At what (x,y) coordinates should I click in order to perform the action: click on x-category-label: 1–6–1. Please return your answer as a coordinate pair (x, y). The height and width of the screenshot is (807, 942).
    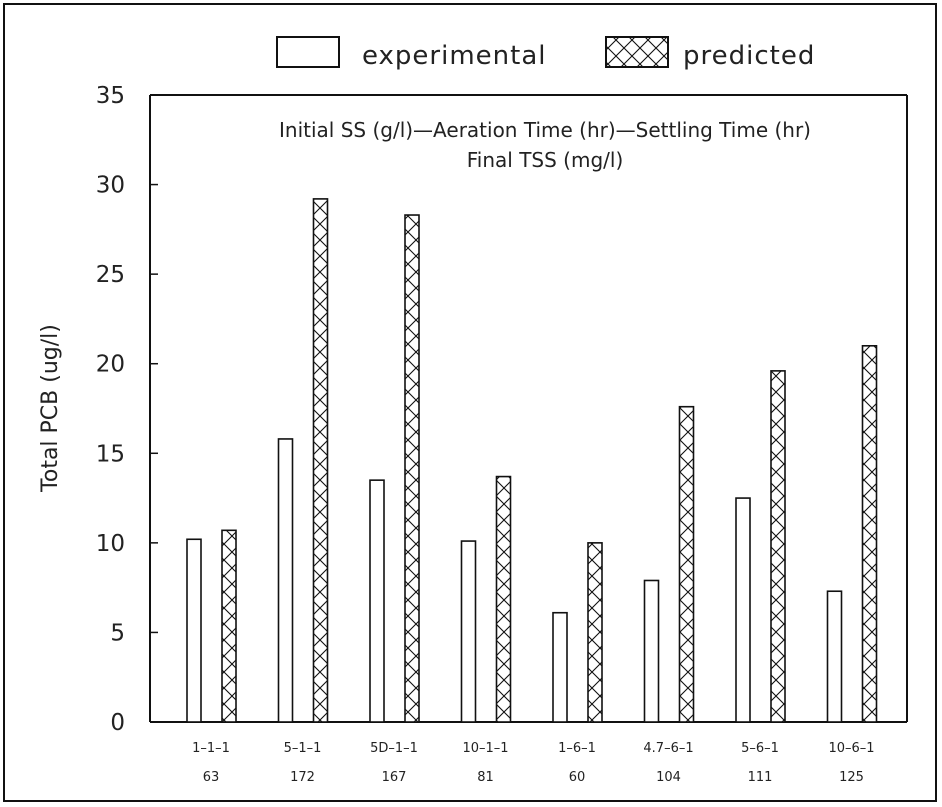
    Looking at the image, I should click on (577, 748).